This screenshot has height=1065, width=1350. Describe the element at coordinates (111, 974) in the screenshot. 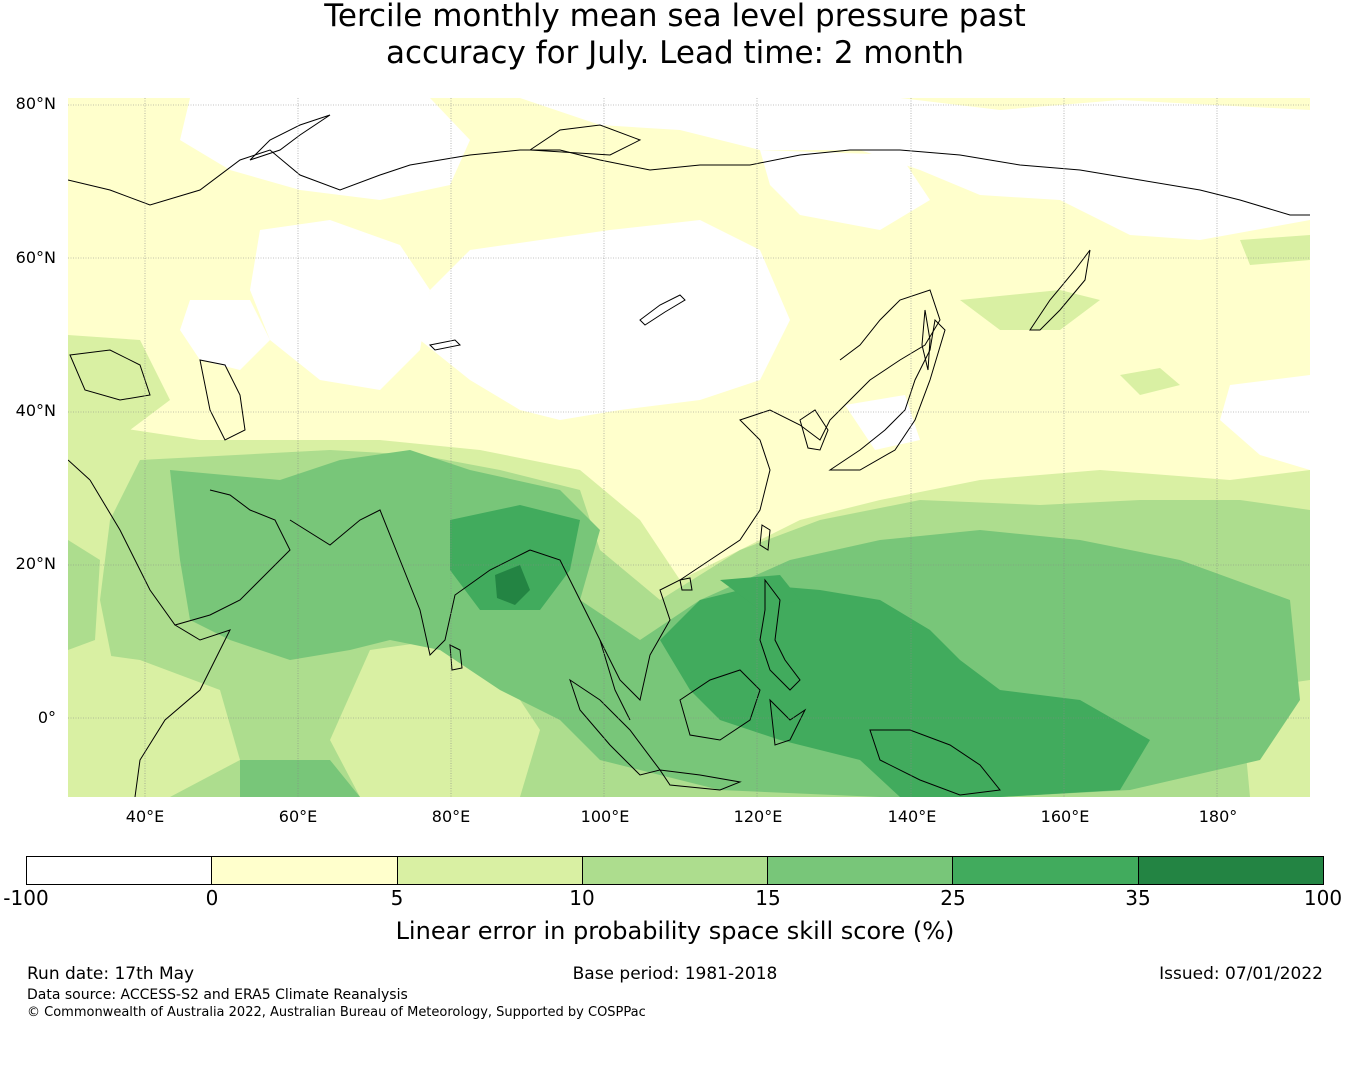

I see `run-date: Run date: 17th May` at that location.